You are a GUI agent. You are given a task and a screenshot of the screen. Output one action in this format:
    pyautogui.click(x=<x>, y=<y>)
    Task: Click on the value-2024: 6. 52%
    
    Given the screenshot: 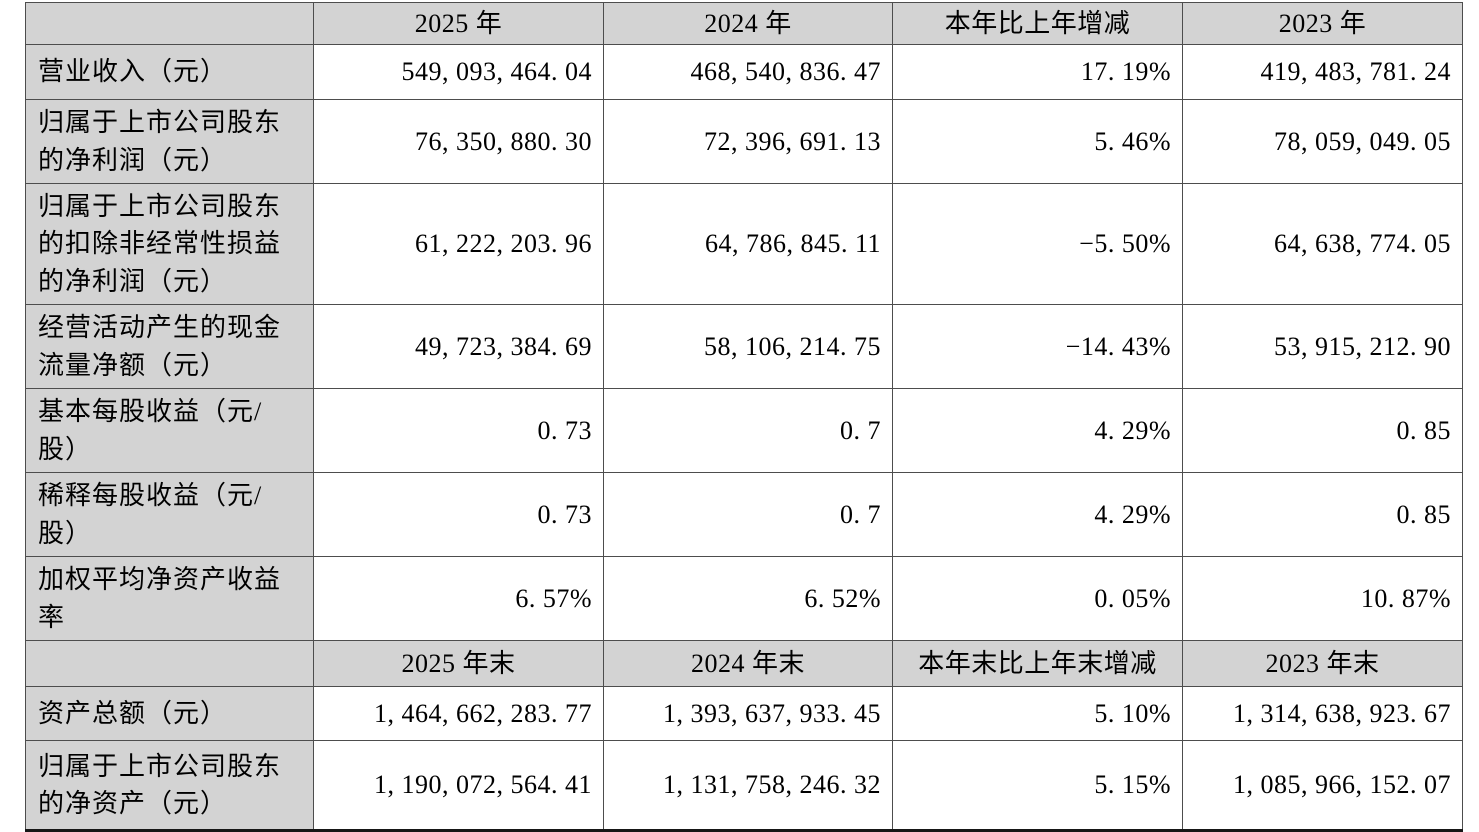 What is the action you would take?
    pyautogui.click(x=748, y=599)
    